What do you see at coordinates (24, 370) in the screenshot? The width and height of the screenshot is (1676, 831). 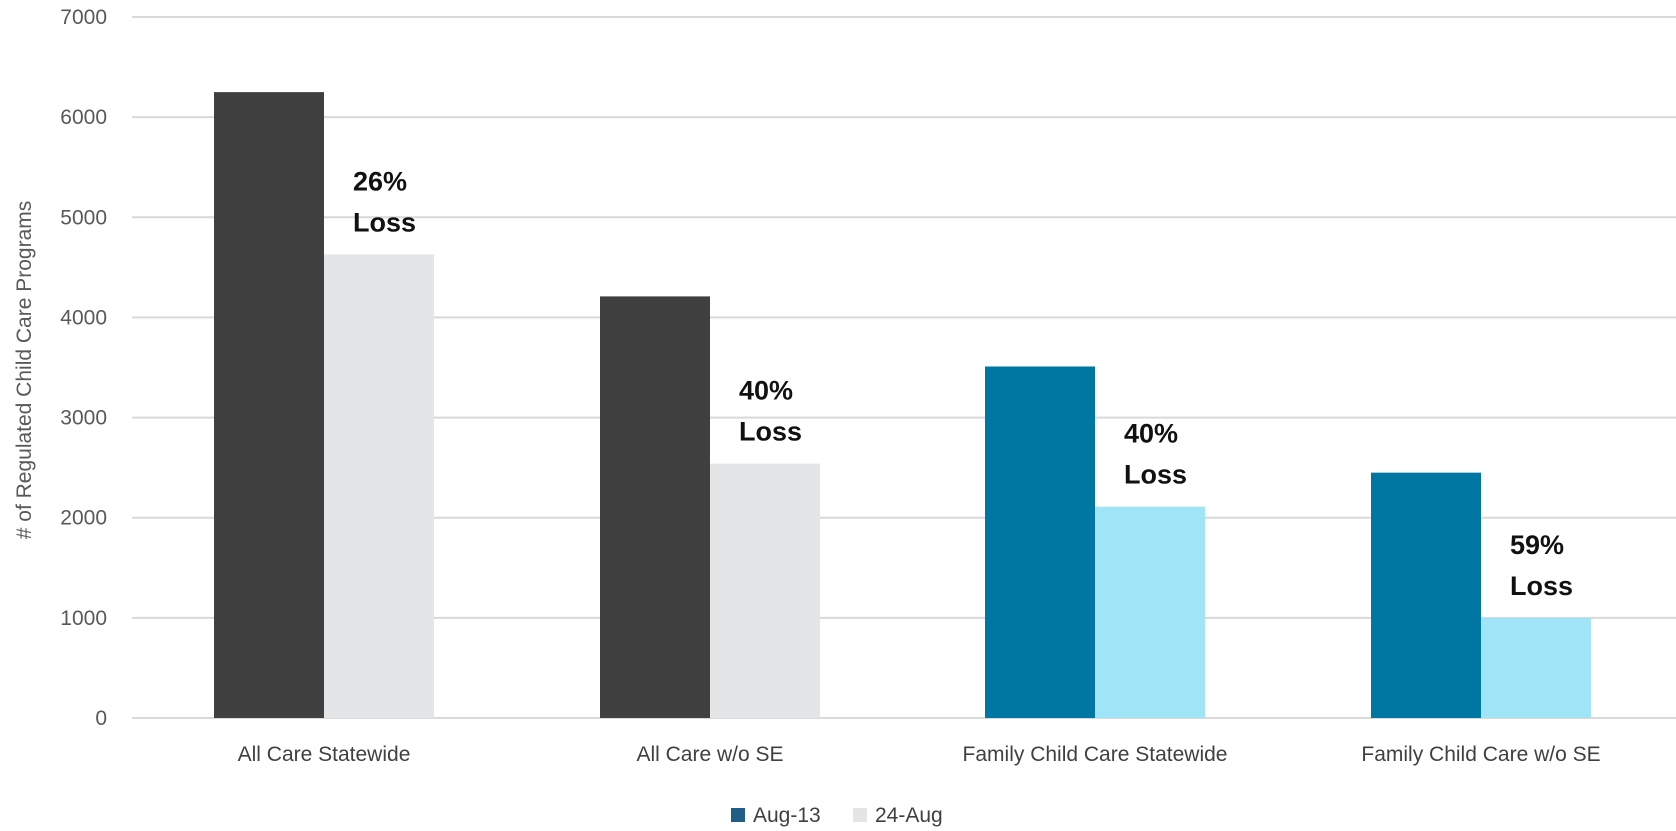 I see `y-axis-title: # of Regulated Child Care Programs` at bounding box center [24, 370].